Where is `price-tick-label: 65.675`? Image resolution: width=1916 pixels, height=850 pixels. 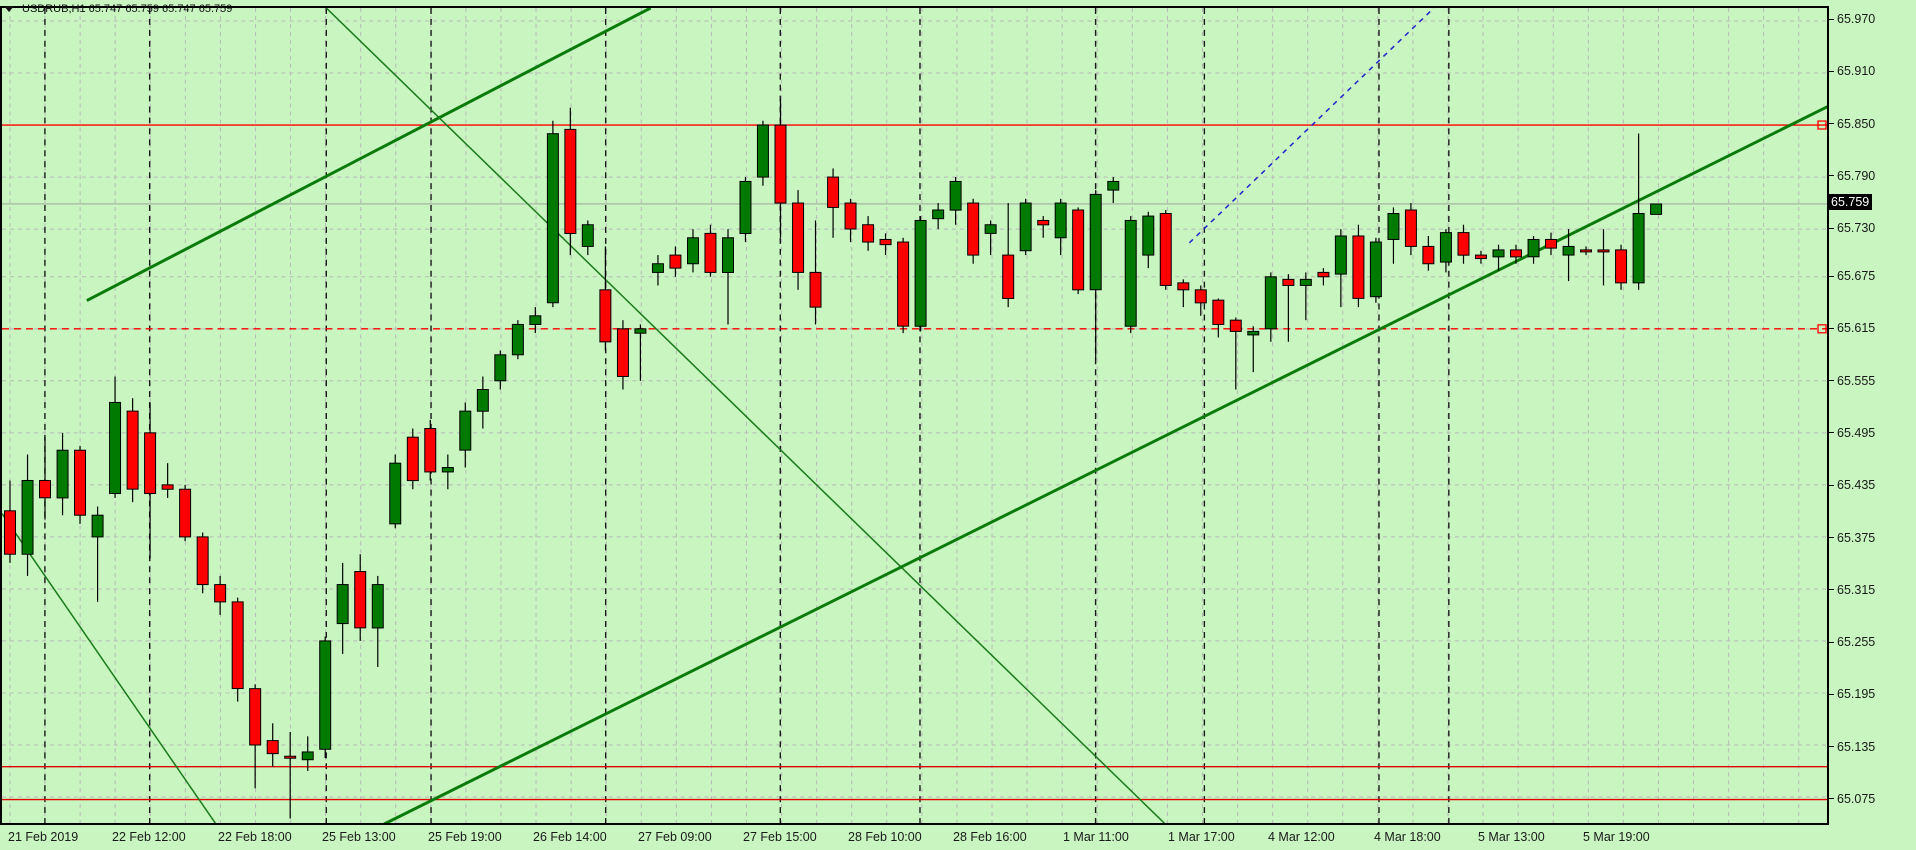 price-tick-label: 65.675 is located at coordinates (1856, 276).